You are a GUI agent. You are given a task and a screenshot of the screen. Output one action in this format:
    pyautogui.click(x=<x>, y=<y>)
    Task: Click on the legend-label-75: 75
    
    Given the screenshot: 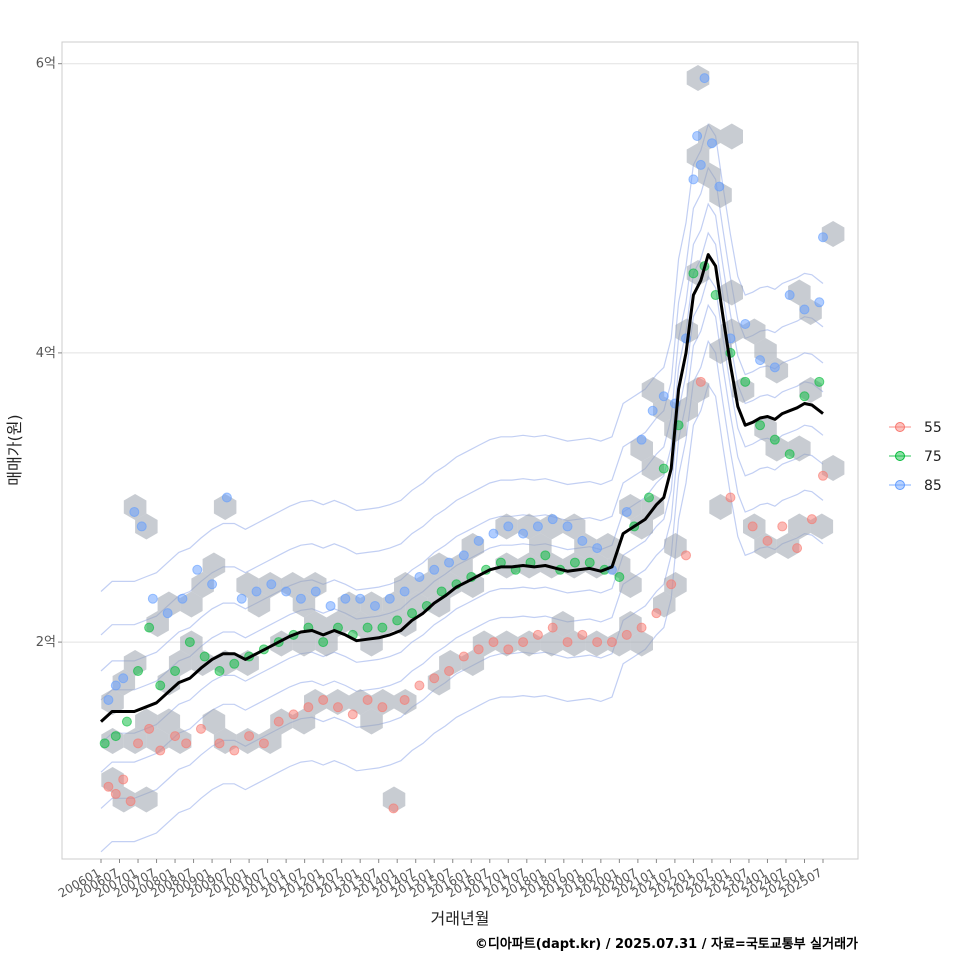 What is the action you would take?
    pyautogui.click(x=933, y=457)
    